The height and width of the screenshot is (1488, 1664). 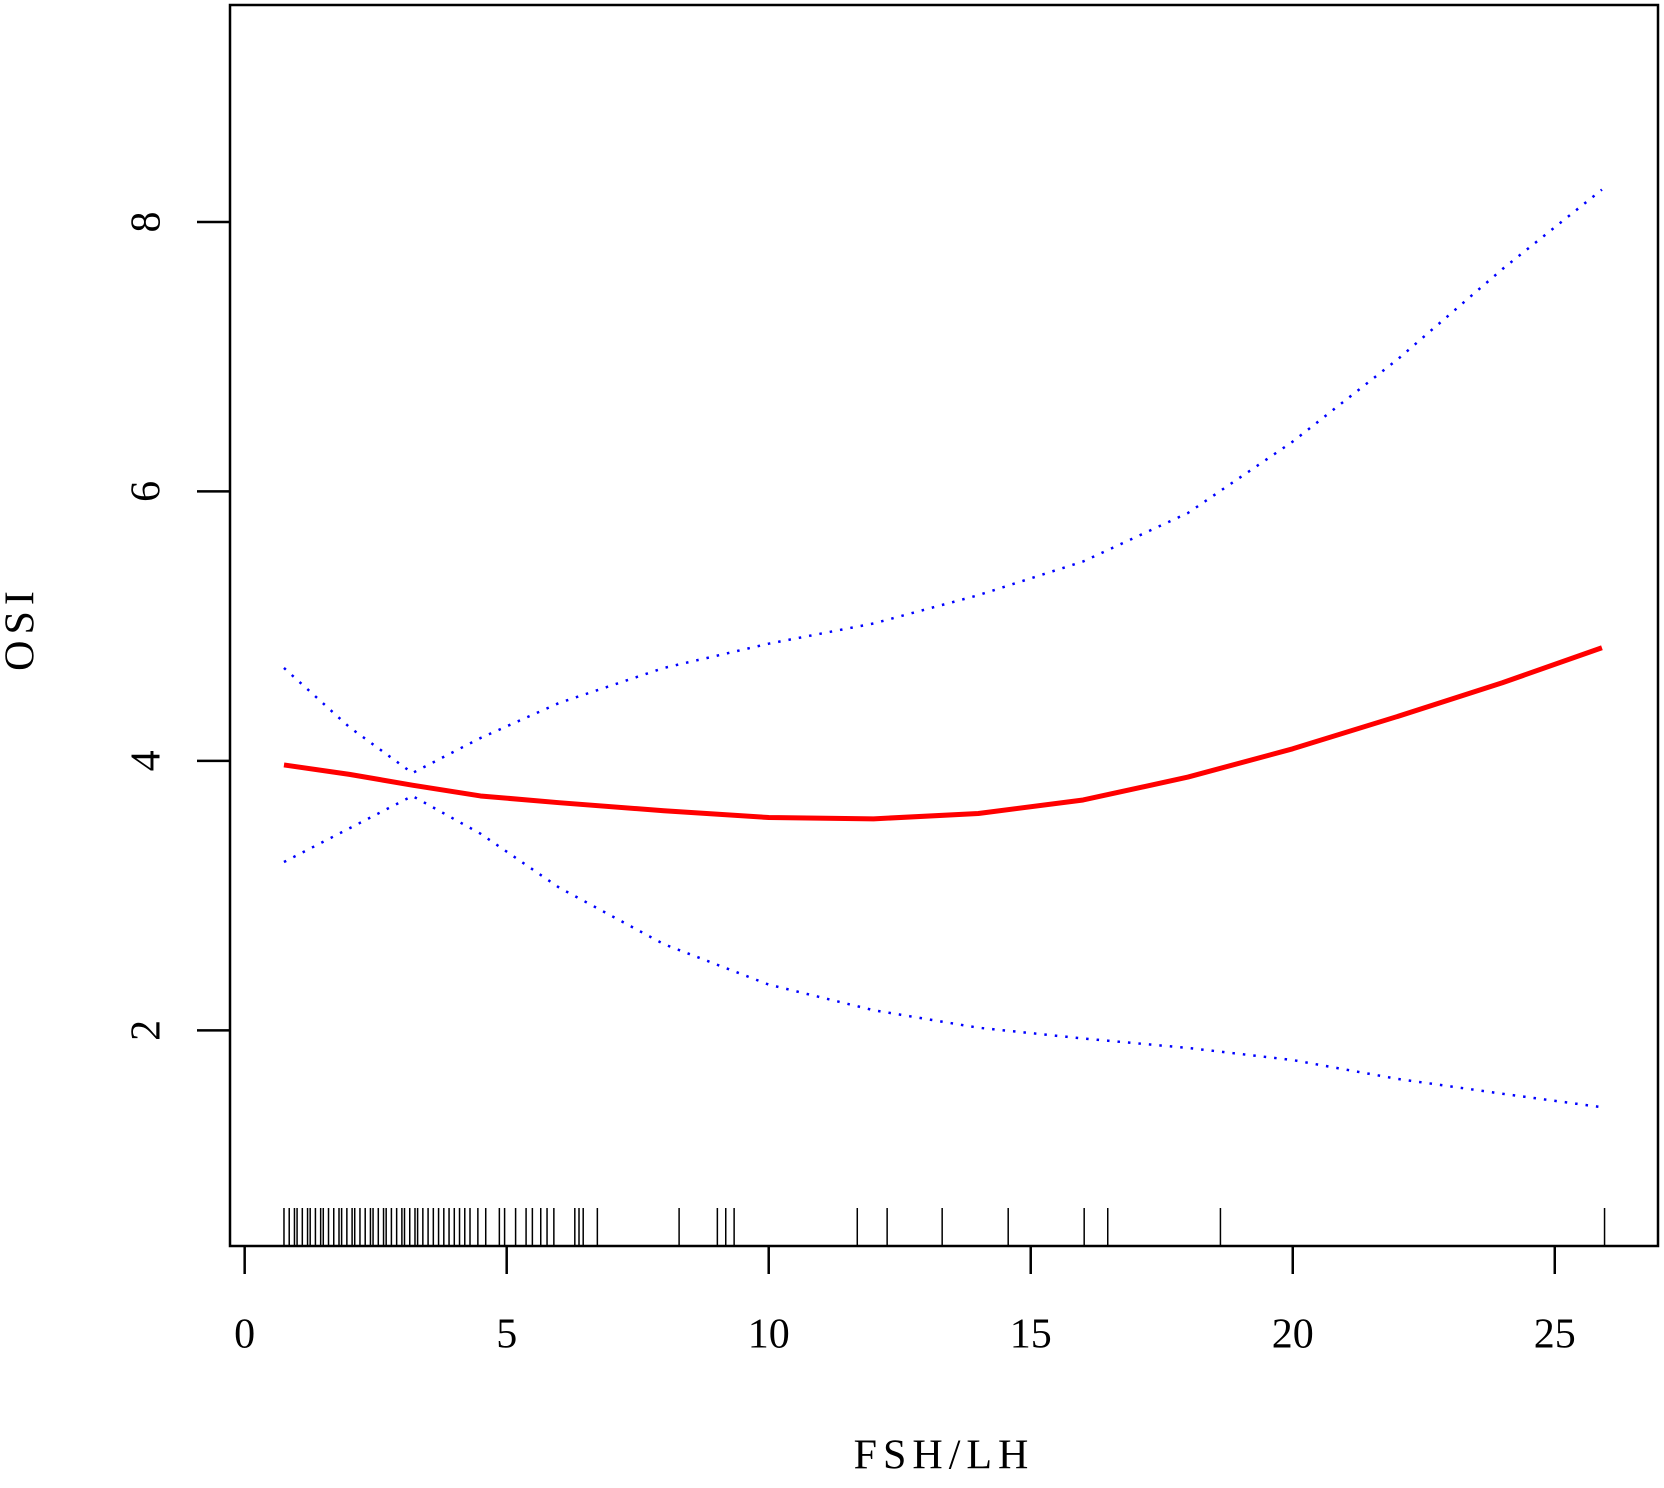 I want to click on y-tick-label: 4, so click(x=147, y=760).